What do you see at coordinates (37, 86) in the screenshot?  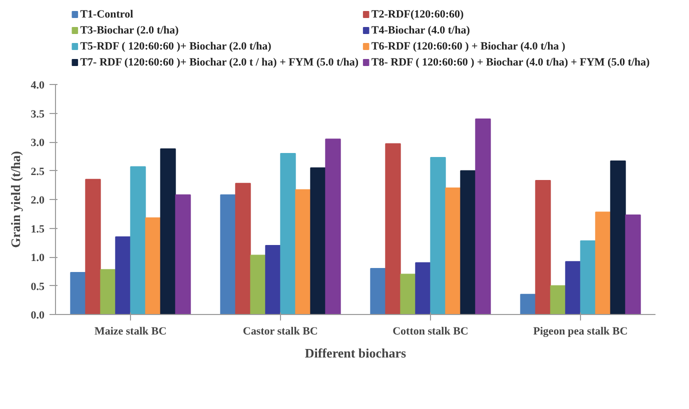 I see `y-tick-label: 4.0` at bounding box center [37, 86].